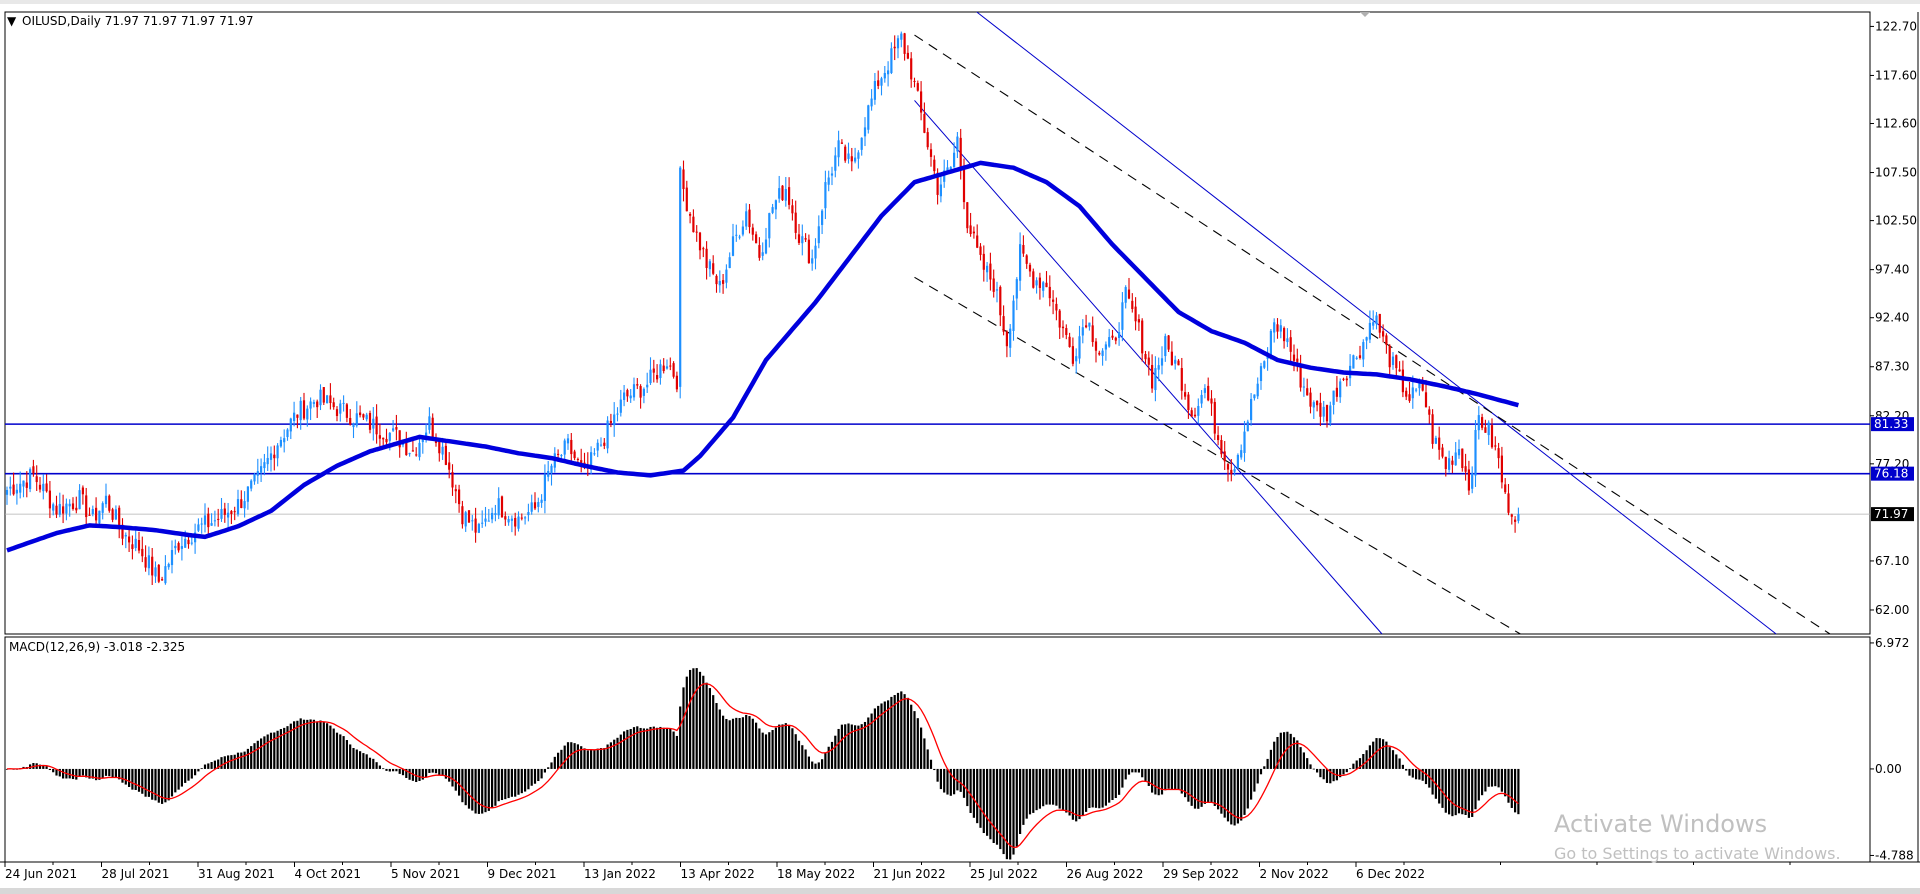 The height and width of the screenshot is (894, 1920). What do you see at coordinates (620, 874) in the screenshot?
I see `time-tick-label: 13 Jan 2022` at bounding box center [620, 874].